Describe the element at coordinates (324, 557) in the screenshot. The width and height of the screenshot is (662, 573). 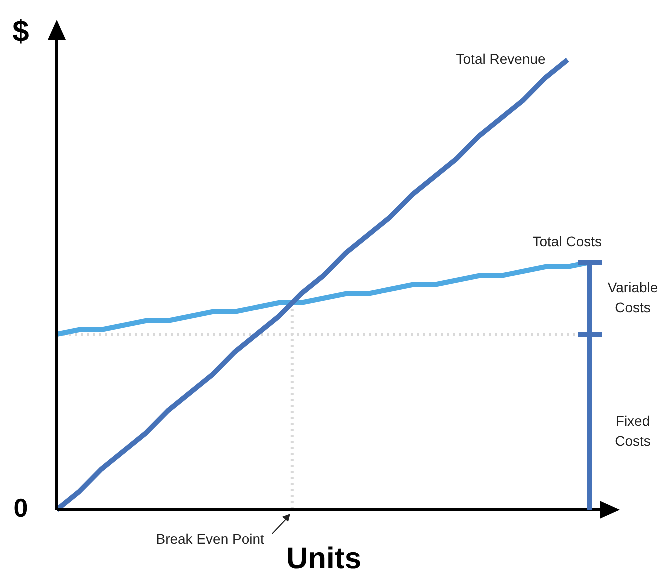
I see `x-axis-title: Units` at that location.